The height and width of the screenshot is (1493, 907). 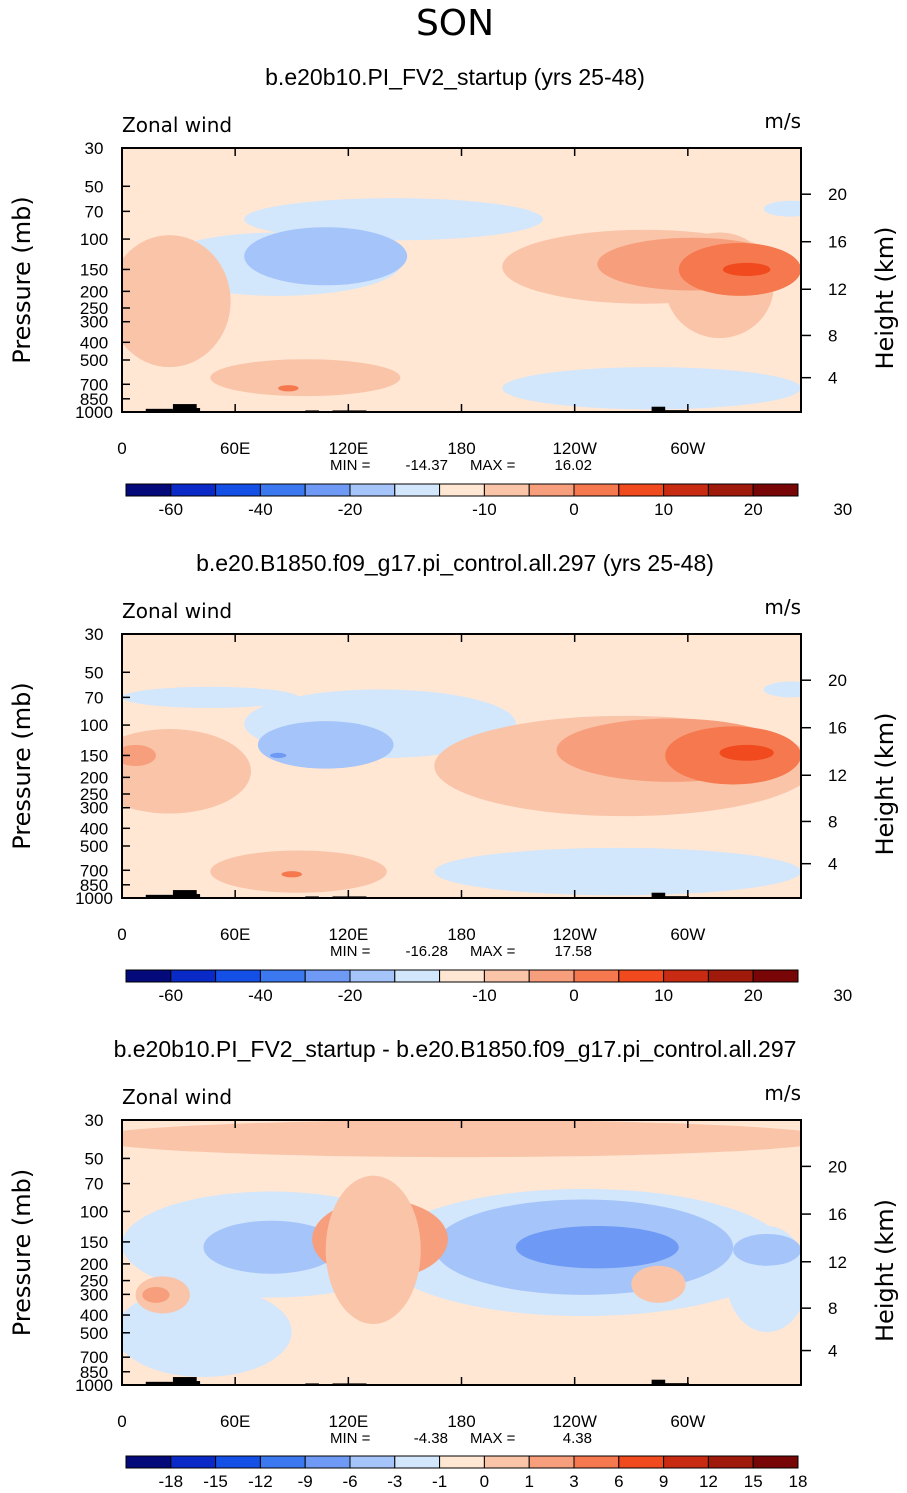 What do you see at coordinates (753, 509) in the screenshot?
I see `colorbar-label: 20` at bounding box center [753, 509].